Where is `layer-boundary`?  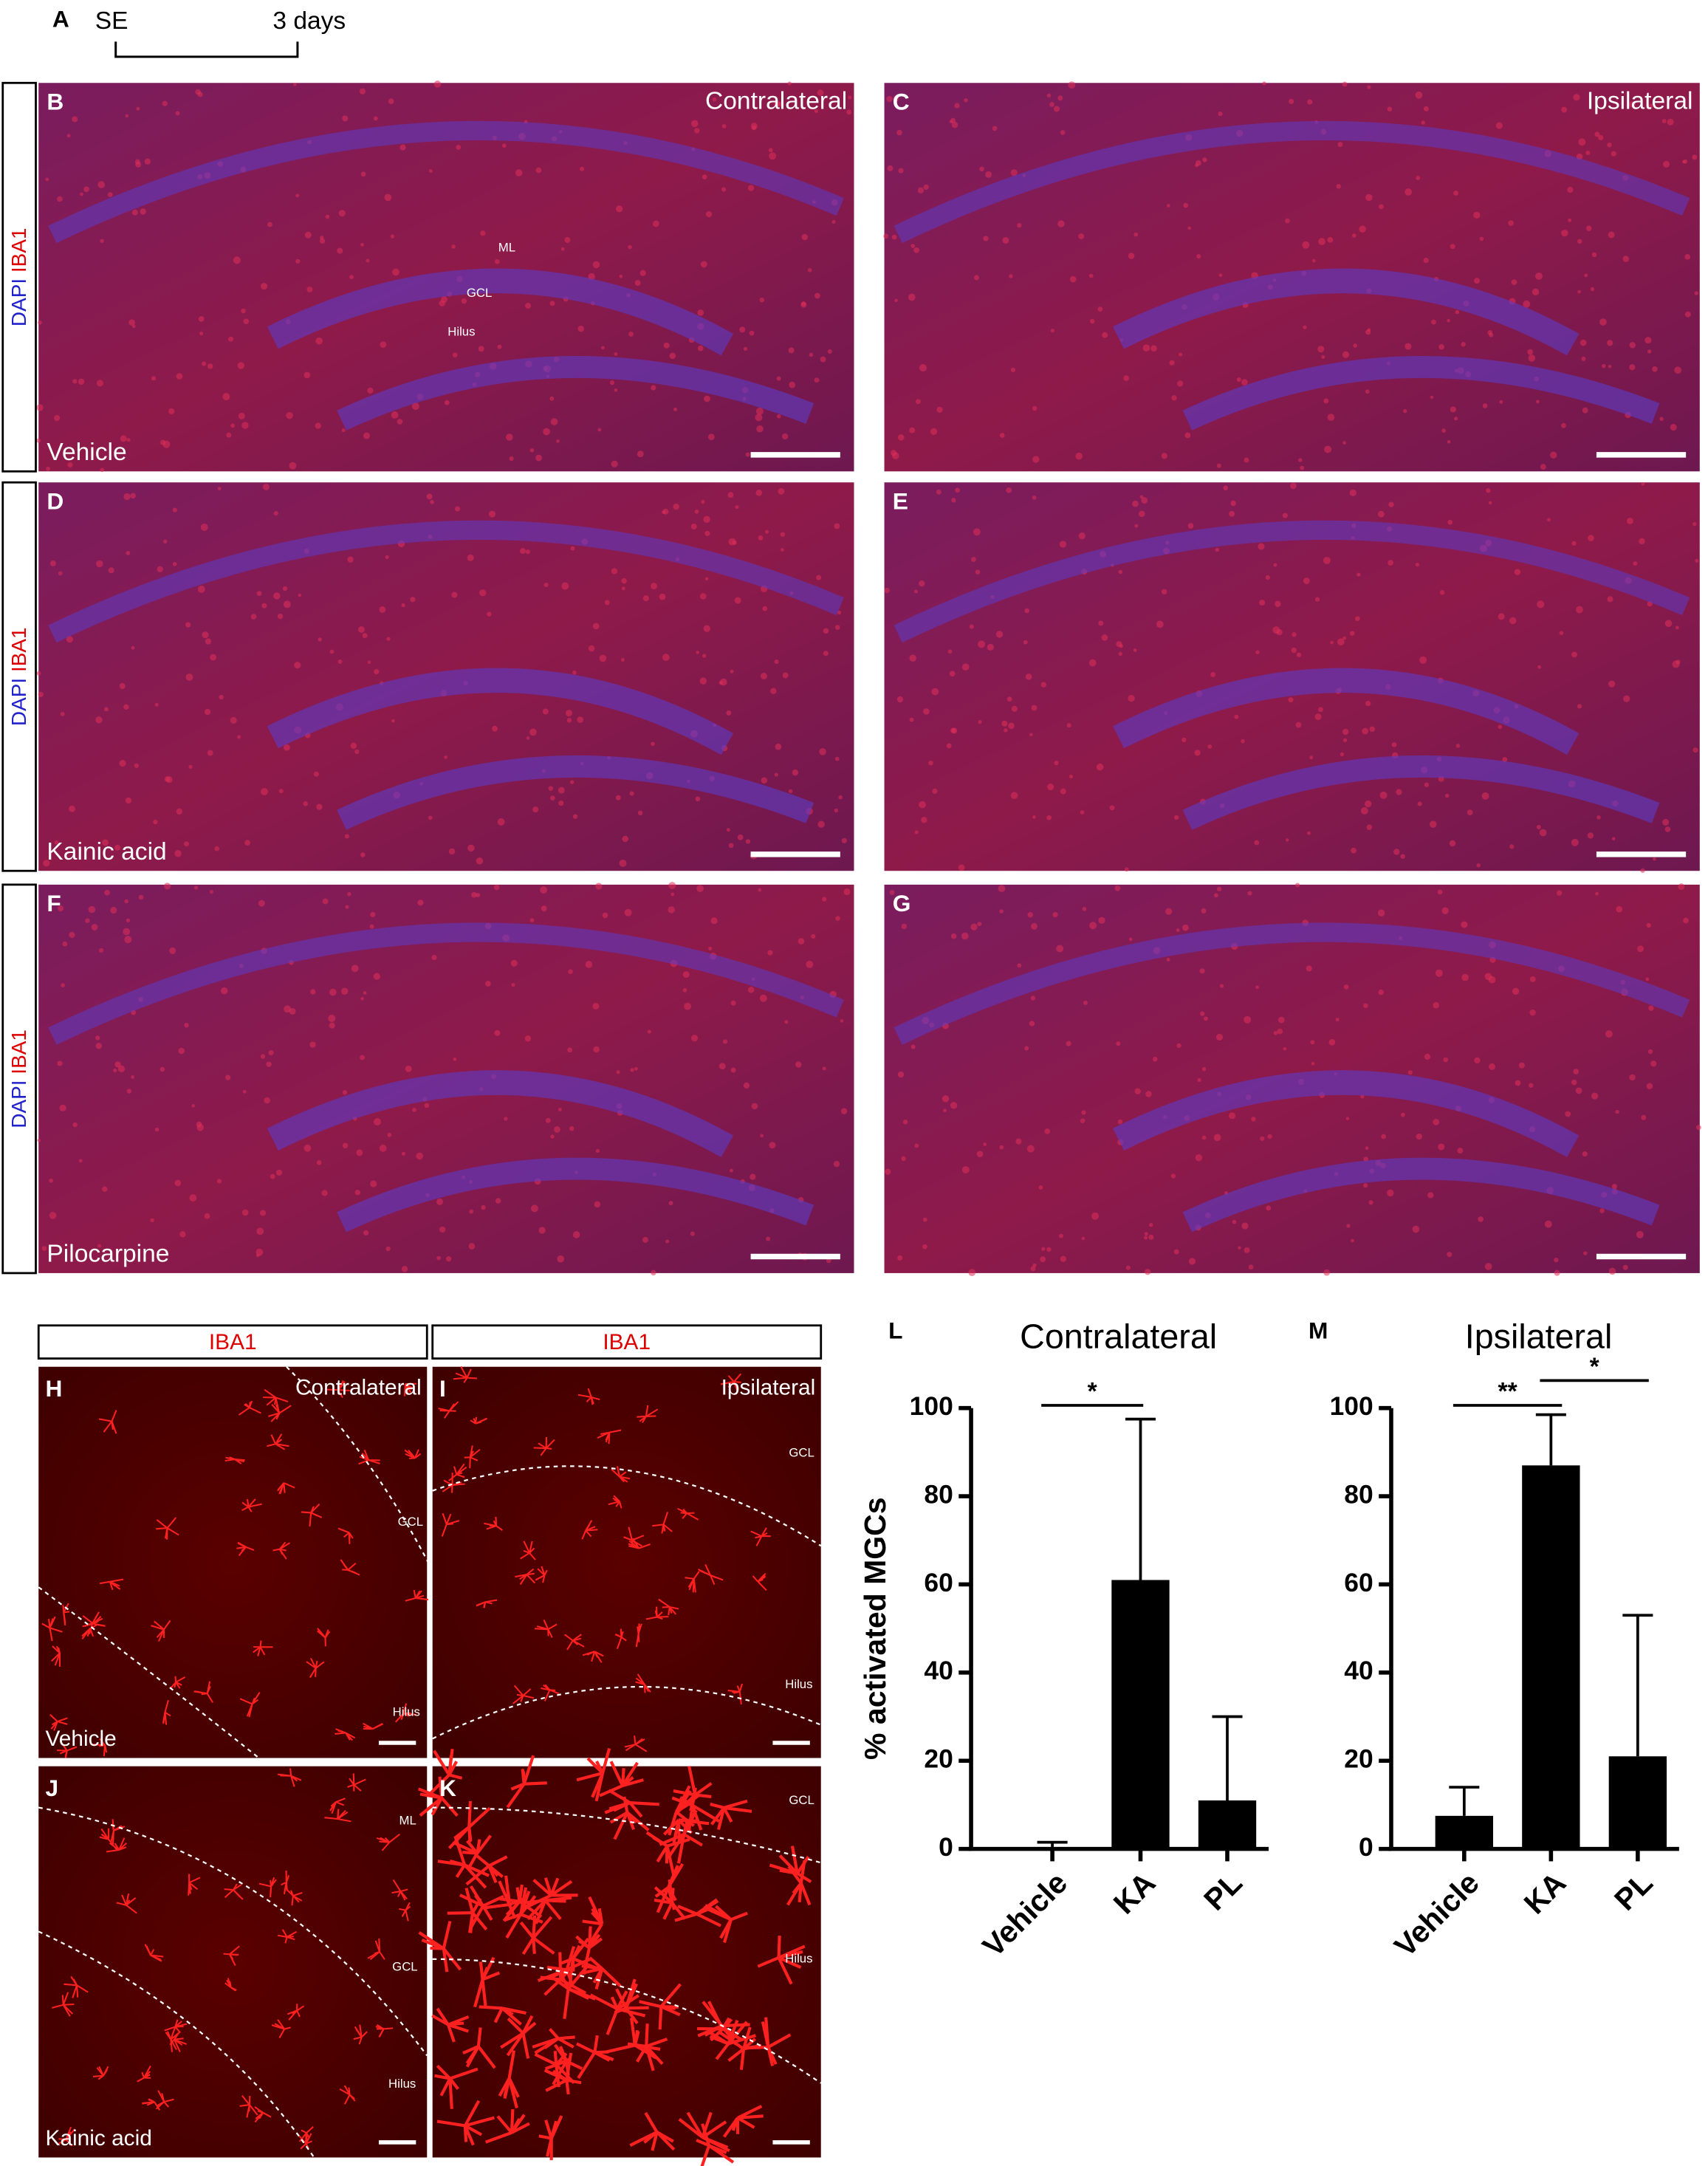
layer-boundary is located at coordinates (149, 1672).